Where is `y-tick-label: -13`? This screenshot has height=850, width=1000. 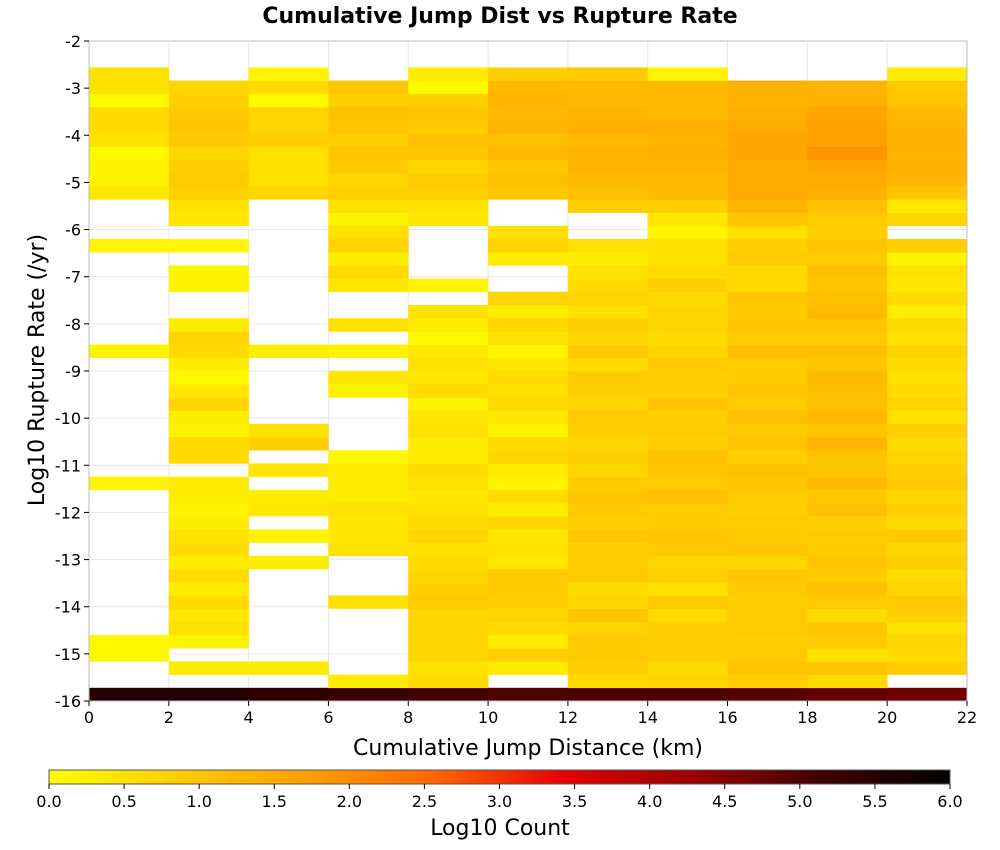 y-tick-label: -13 is located at coordinates (68, 560).